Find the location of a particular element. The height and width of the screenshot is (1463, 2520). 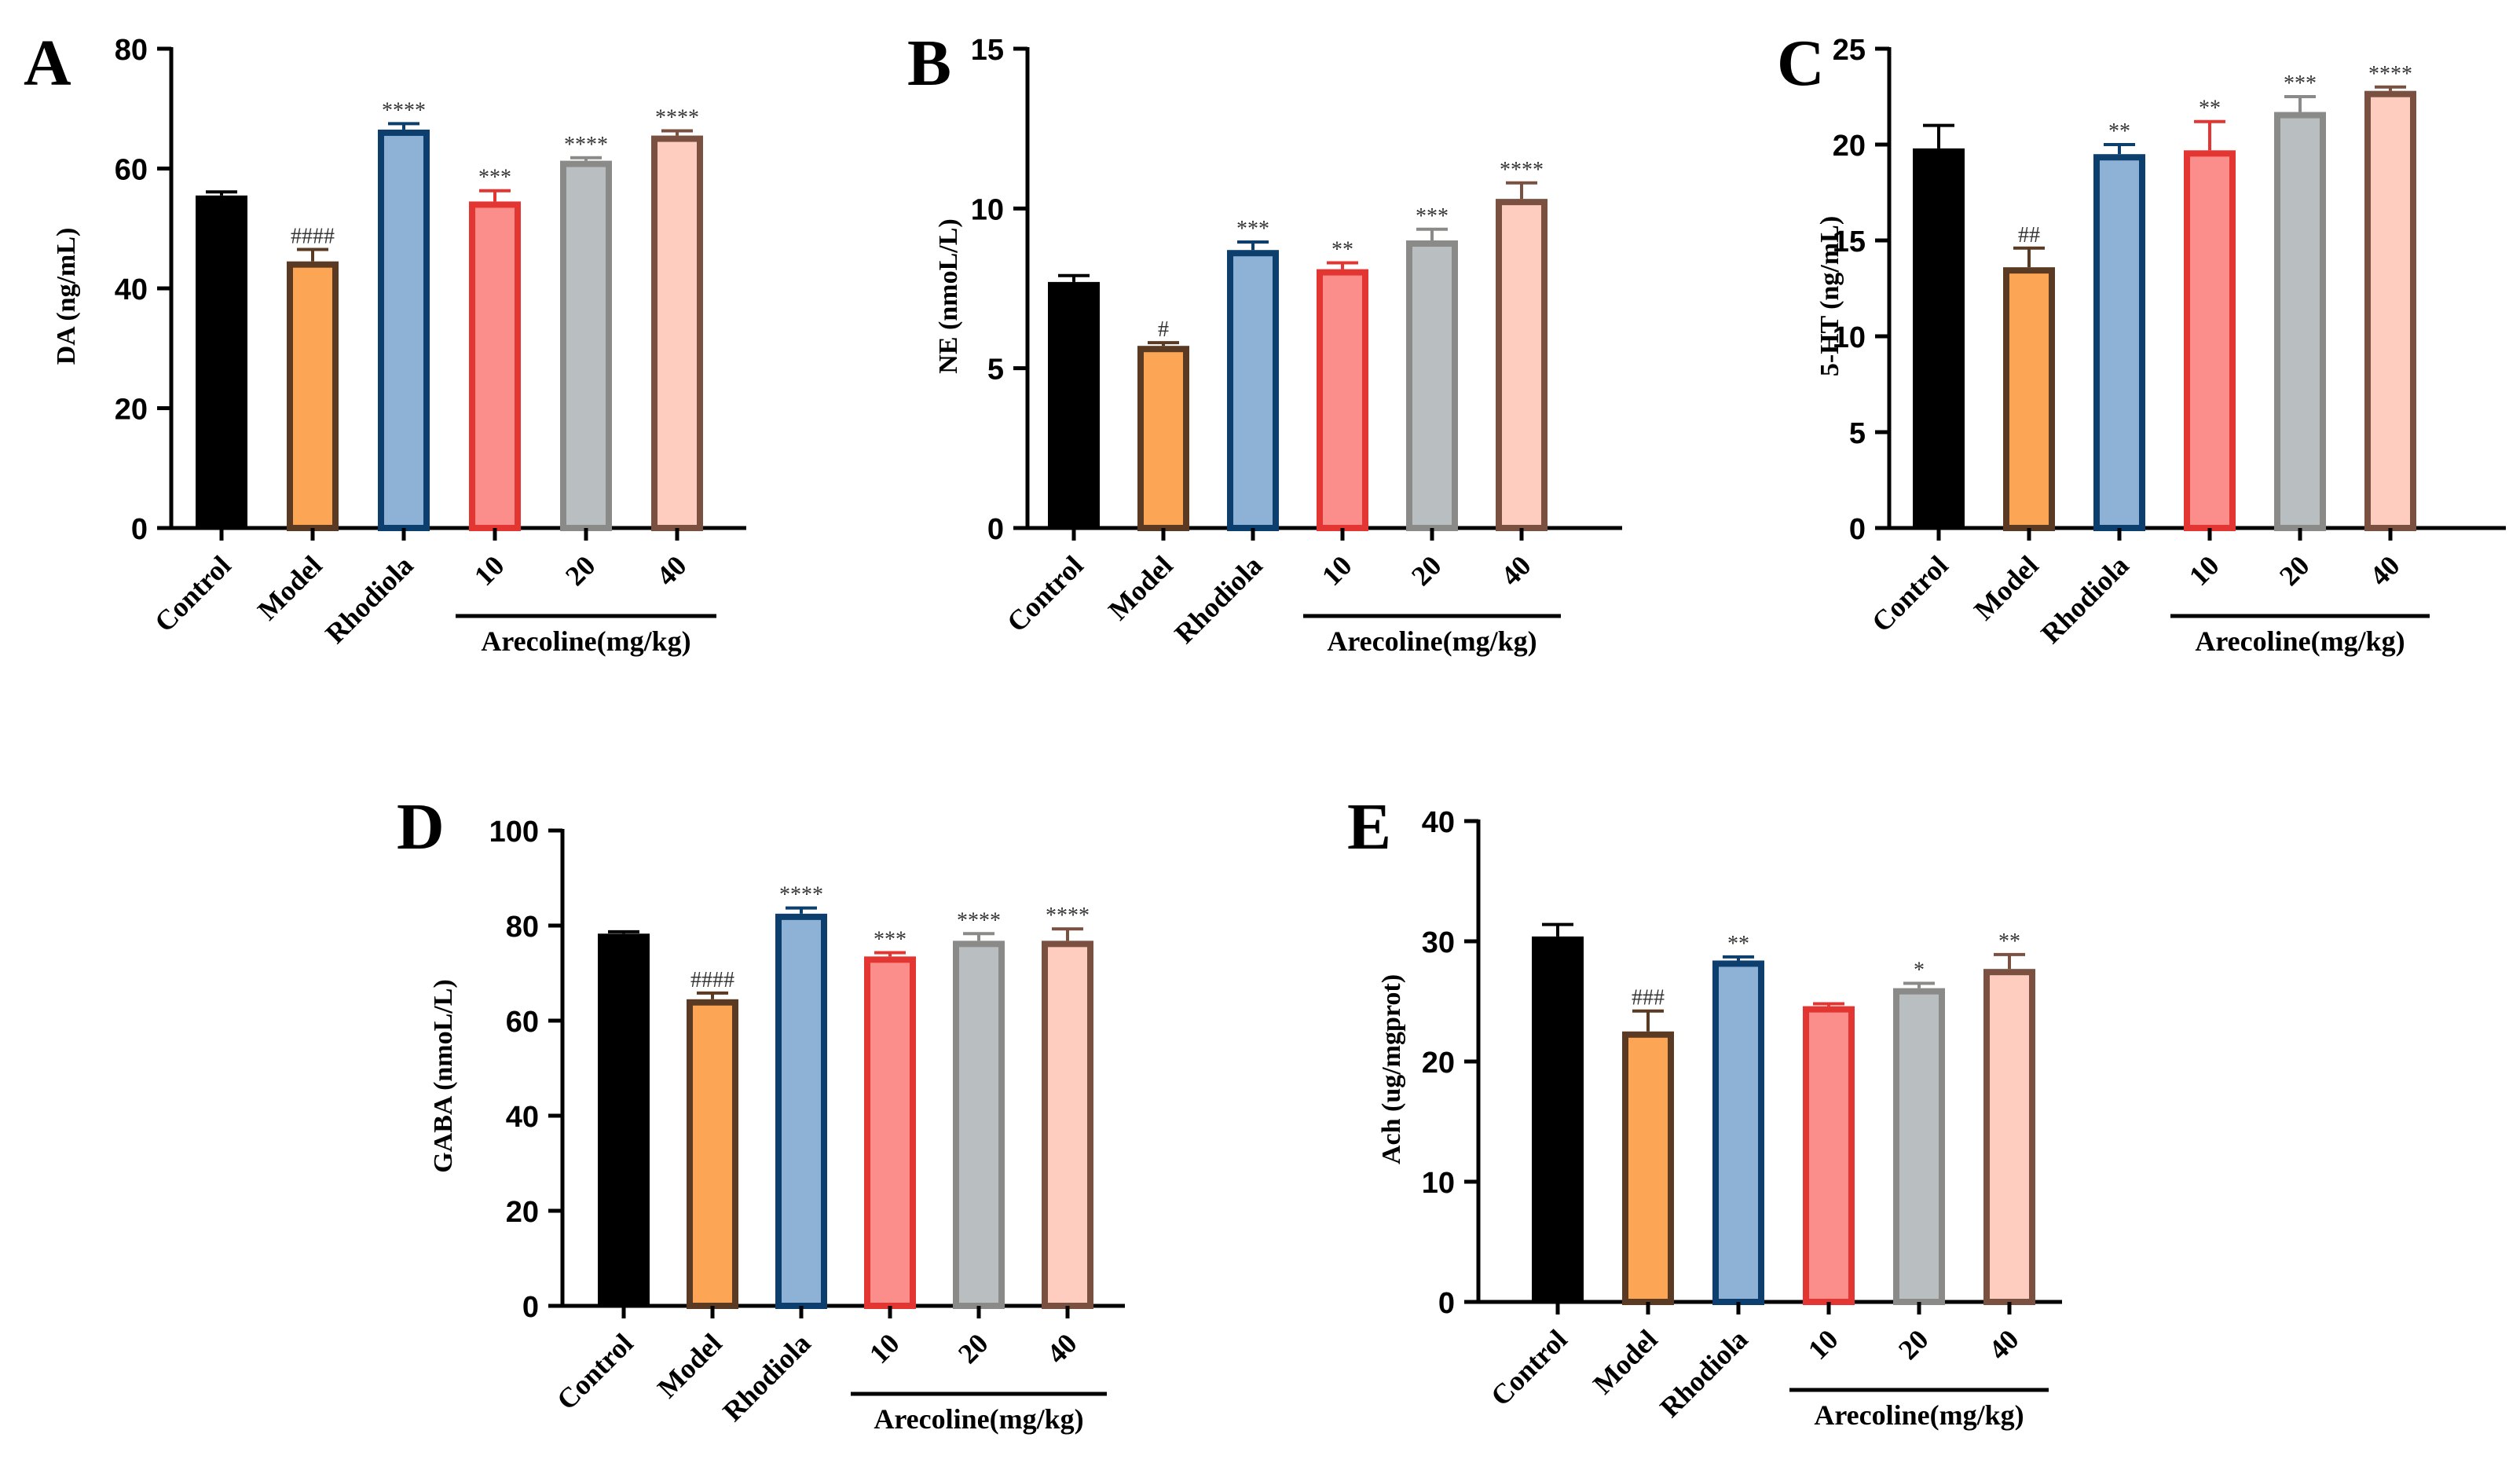

panel-letter: A is located at coordinates (47, 63).